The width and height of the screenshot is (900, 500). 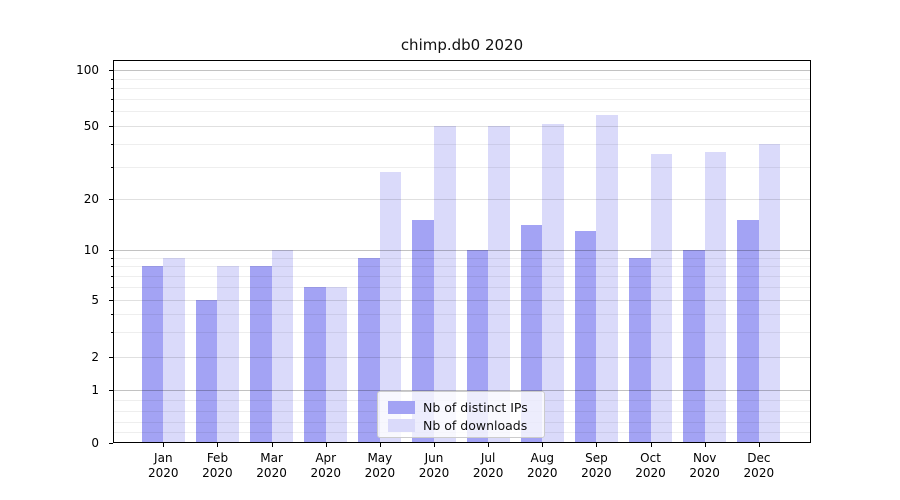 What do you see at coordinates (271, 458) in the screenshot?
I see `month-label: Mar` at bounding box center [271, 458].